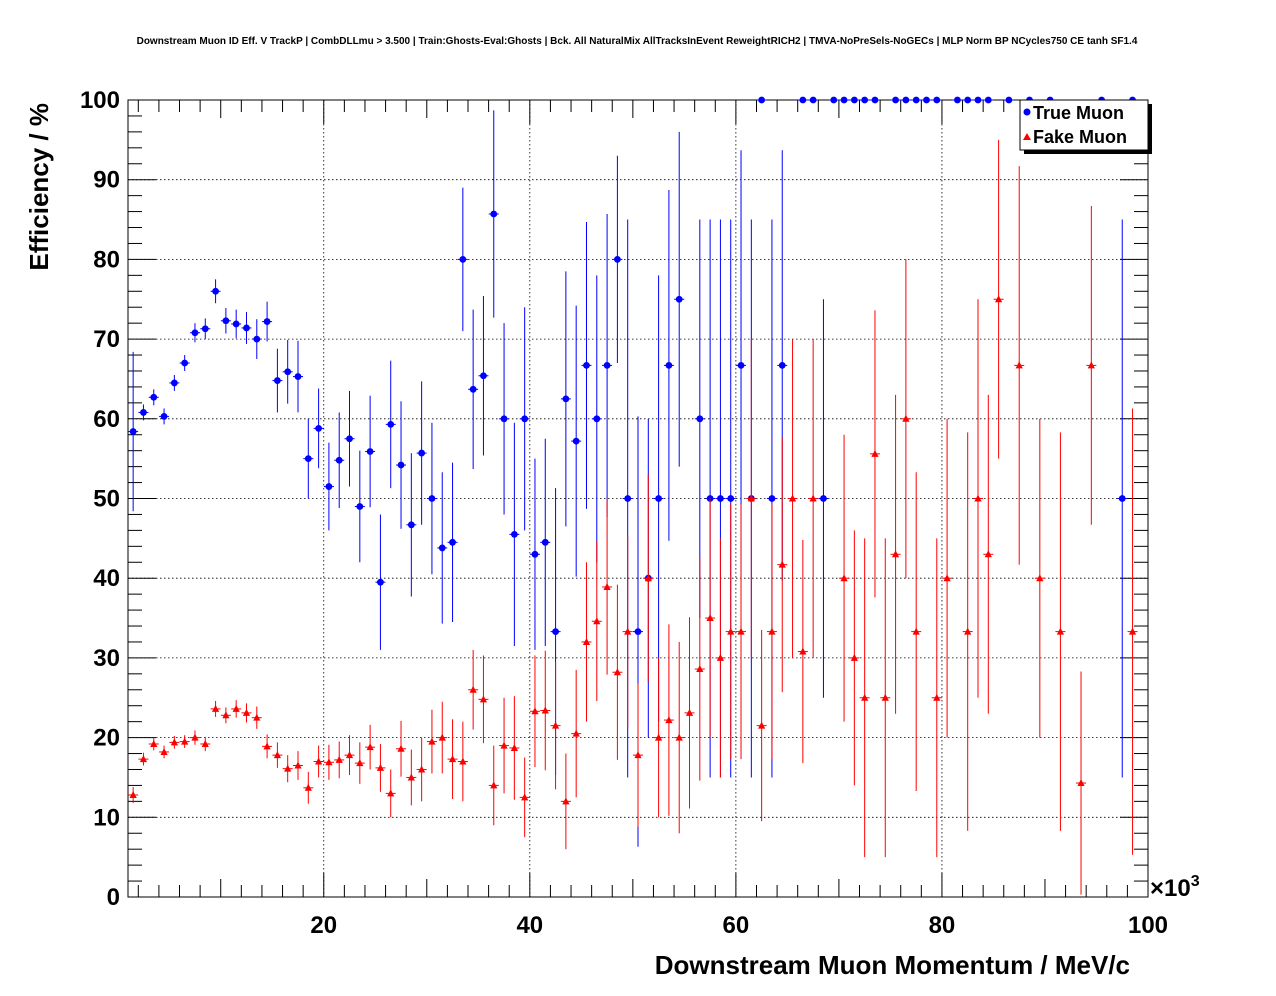 Image resolution: width=1276 pixels, height=996 pixels. Describe the element at coordinates (39, 187) in the screenshot. I see `y-axis-title: Efficiency / %` at that location.